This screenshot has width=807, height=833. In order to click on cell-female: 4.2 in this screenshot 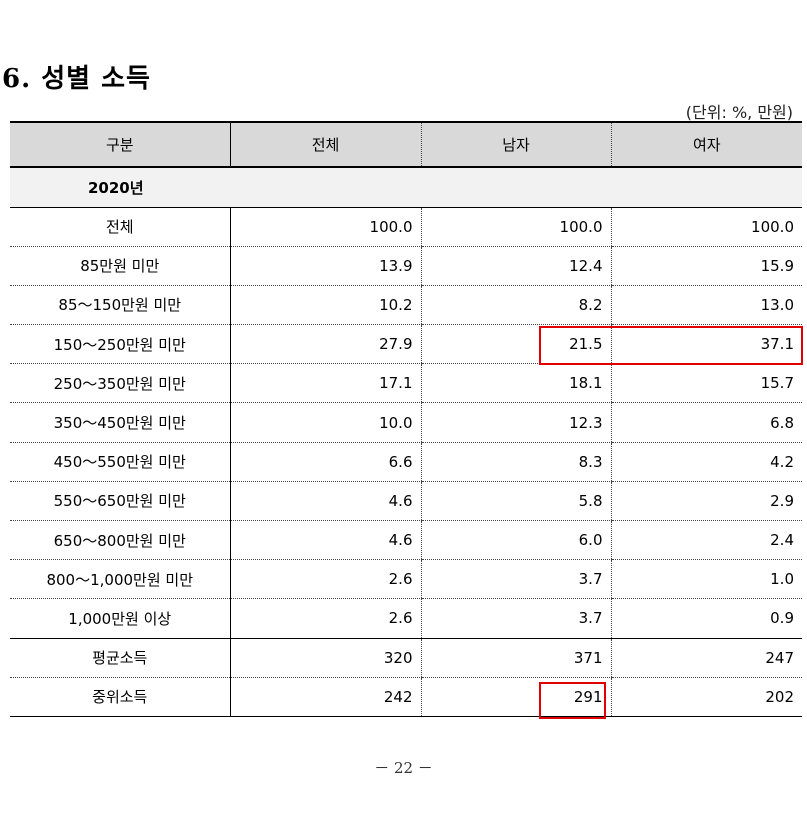, I will do `click(706, 462)`.